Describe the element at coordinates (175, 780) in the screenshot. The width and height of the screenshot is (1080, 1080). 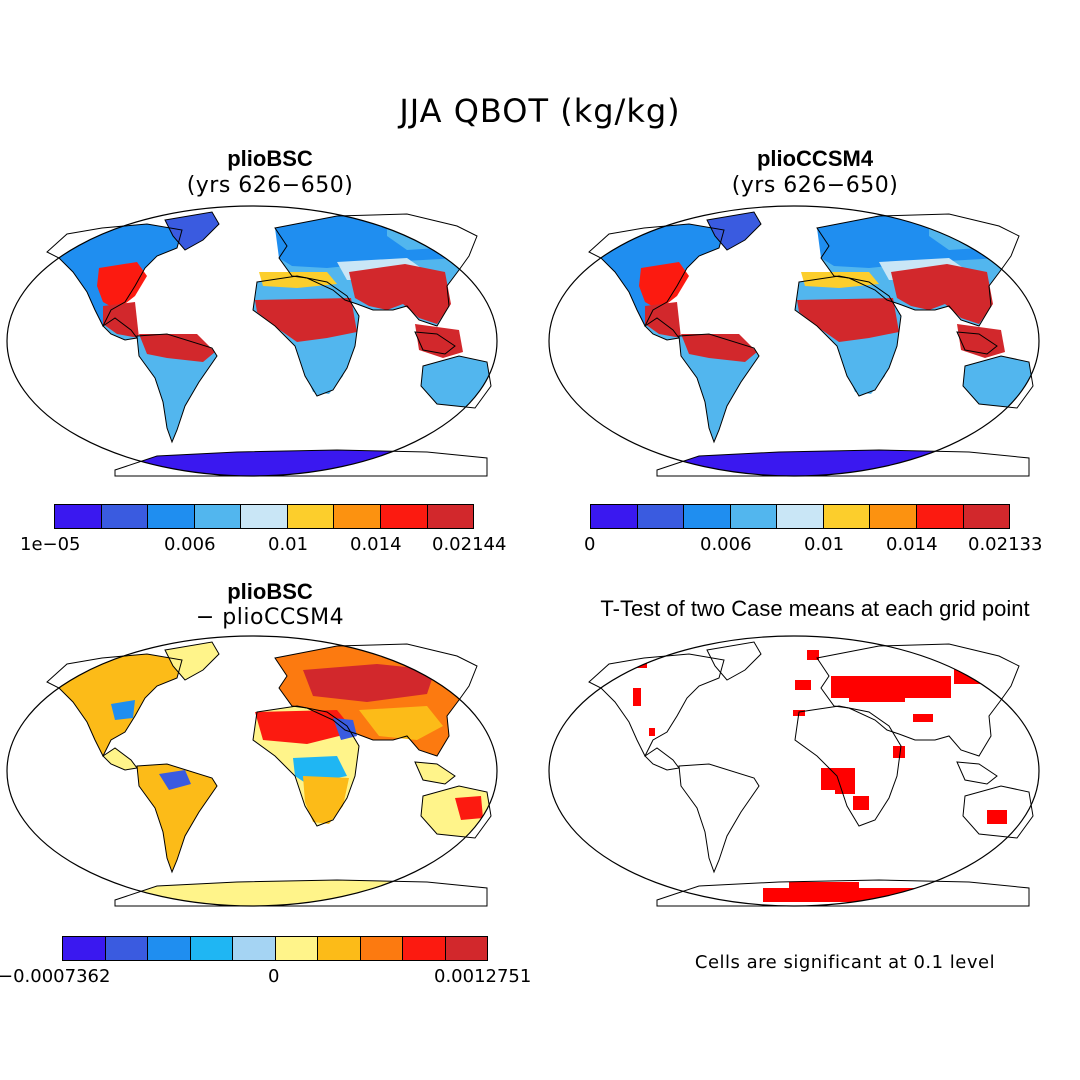
I see `region-amazon-center` at that location.